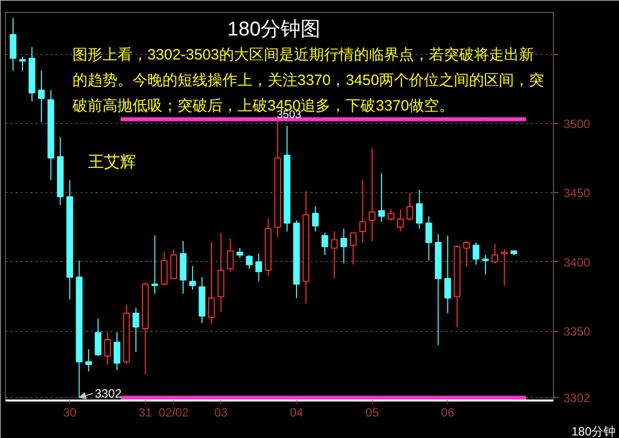  Describe the element at coordinates (297, 413) in the screenshot. I see `x-tick-label: 04` at that location.